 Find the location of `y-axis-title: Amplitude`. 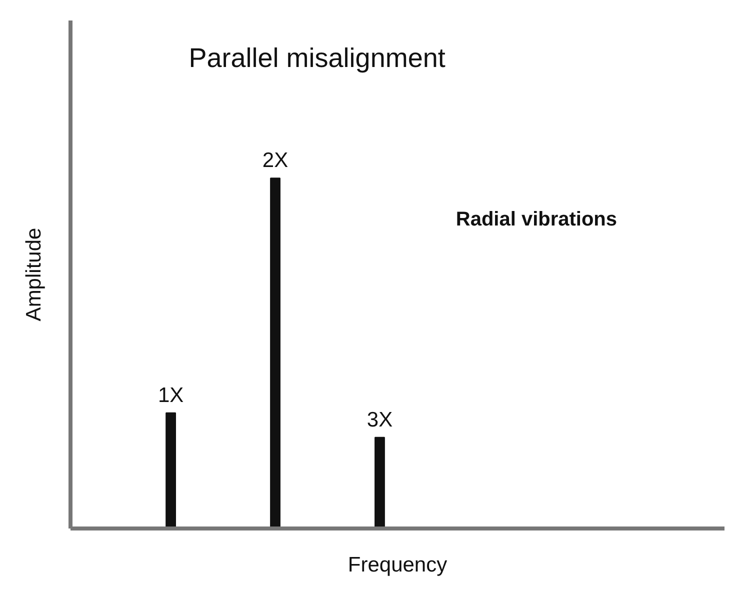

y-axis-title: Amplitude is located at coordinates (34, 275).